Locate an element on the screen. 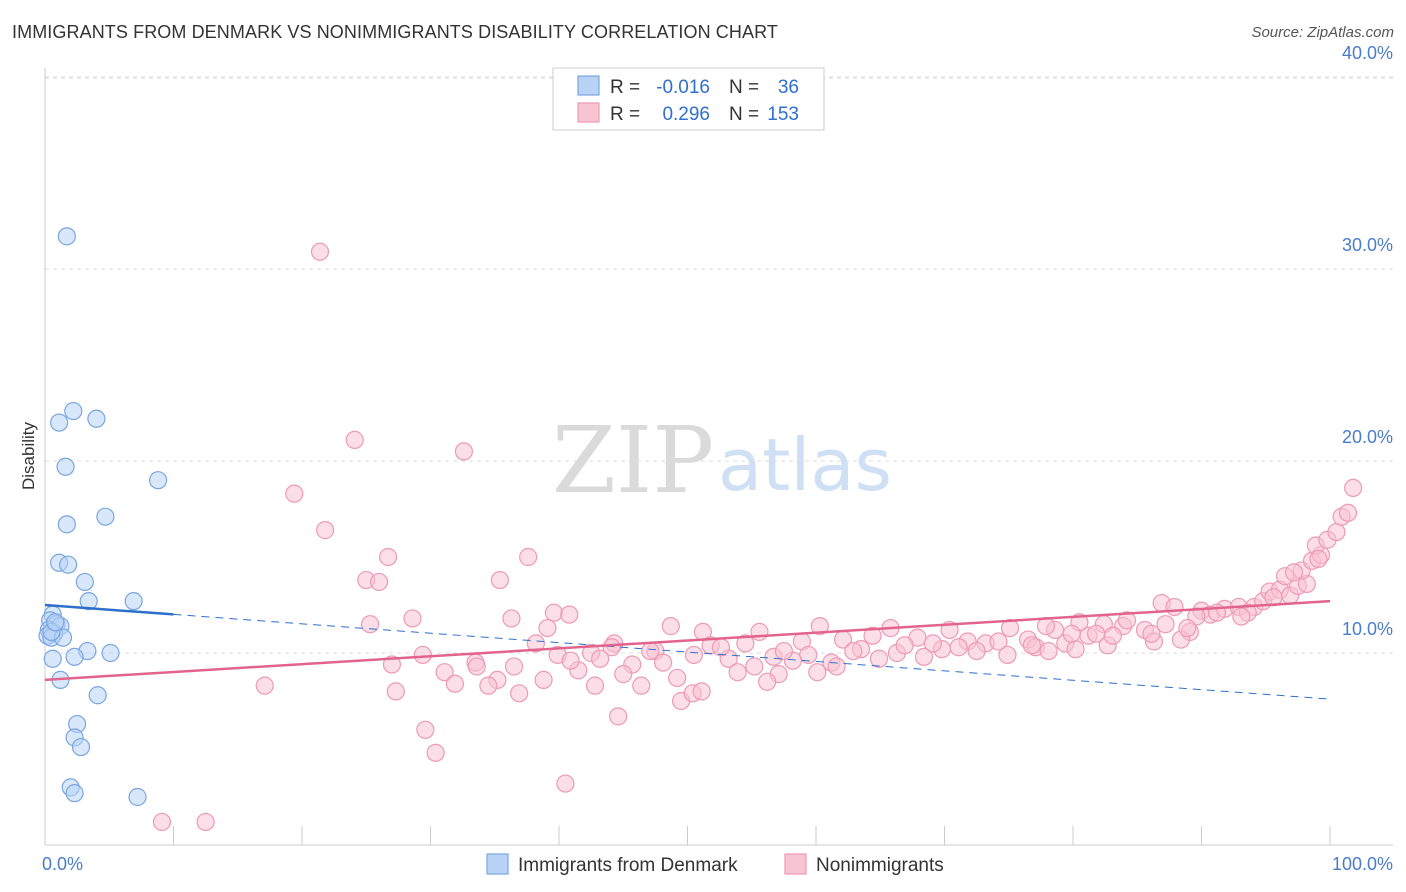 The image size is (1406, 892). y-tick-label-2: 30.0% is located at coordinates (1367, 245).